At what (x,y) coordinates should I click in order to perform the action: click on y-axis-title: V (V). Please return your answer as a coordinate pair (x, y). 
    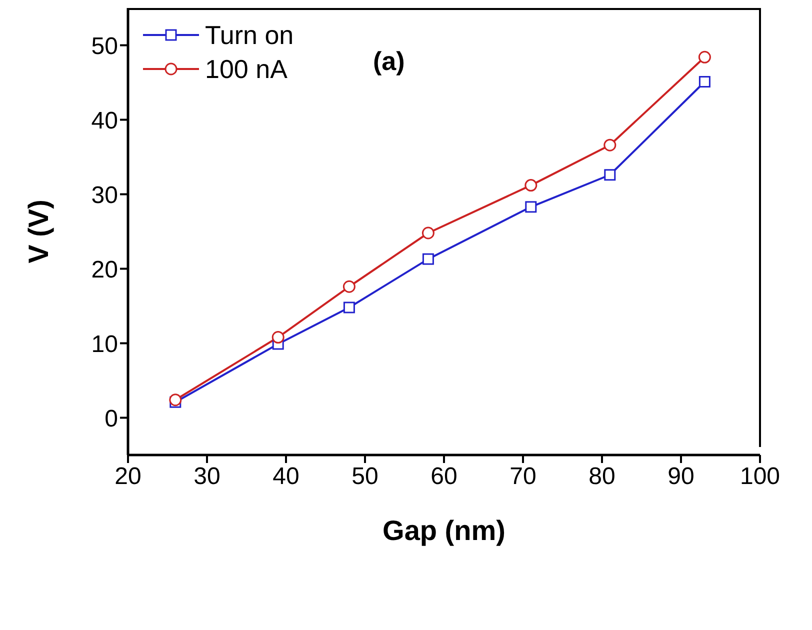
    Looking at the image, I should click on (38, 232).